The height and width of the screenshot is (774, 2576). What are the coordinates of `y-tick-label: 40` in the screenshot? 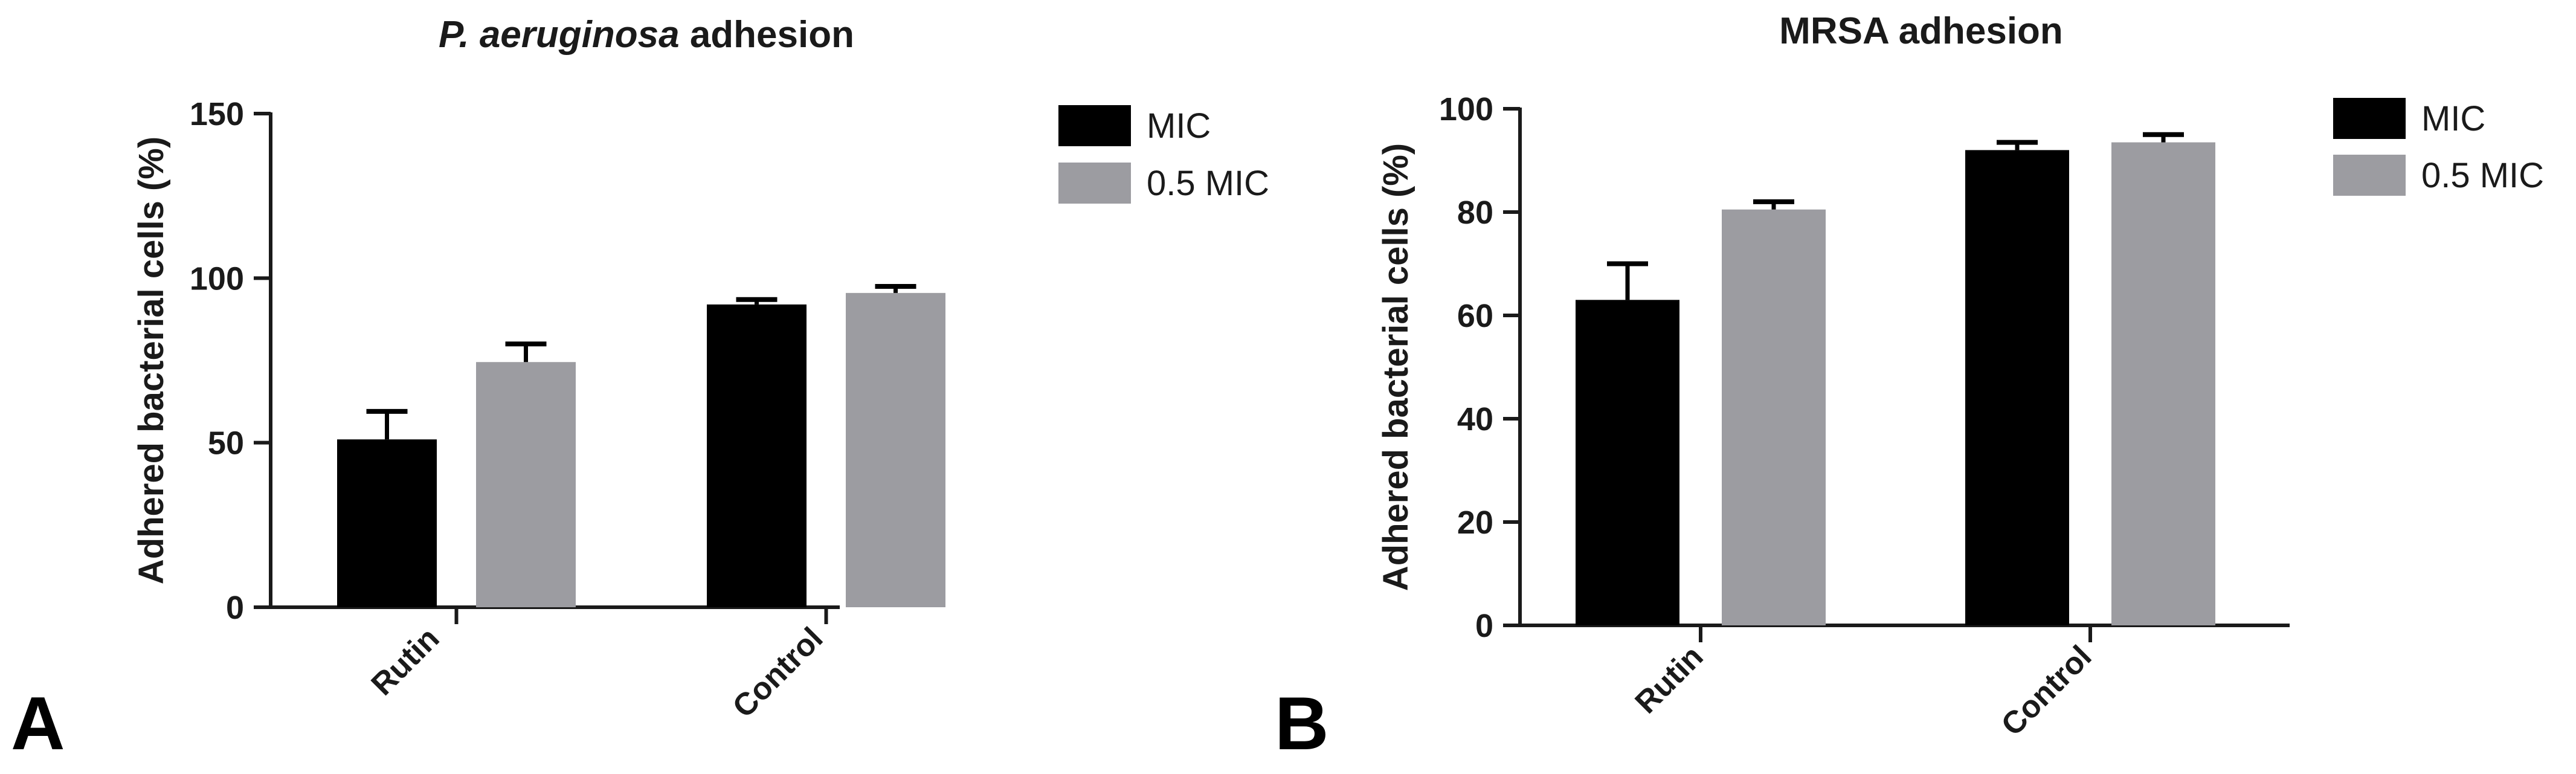 It's located at (1475, 419).